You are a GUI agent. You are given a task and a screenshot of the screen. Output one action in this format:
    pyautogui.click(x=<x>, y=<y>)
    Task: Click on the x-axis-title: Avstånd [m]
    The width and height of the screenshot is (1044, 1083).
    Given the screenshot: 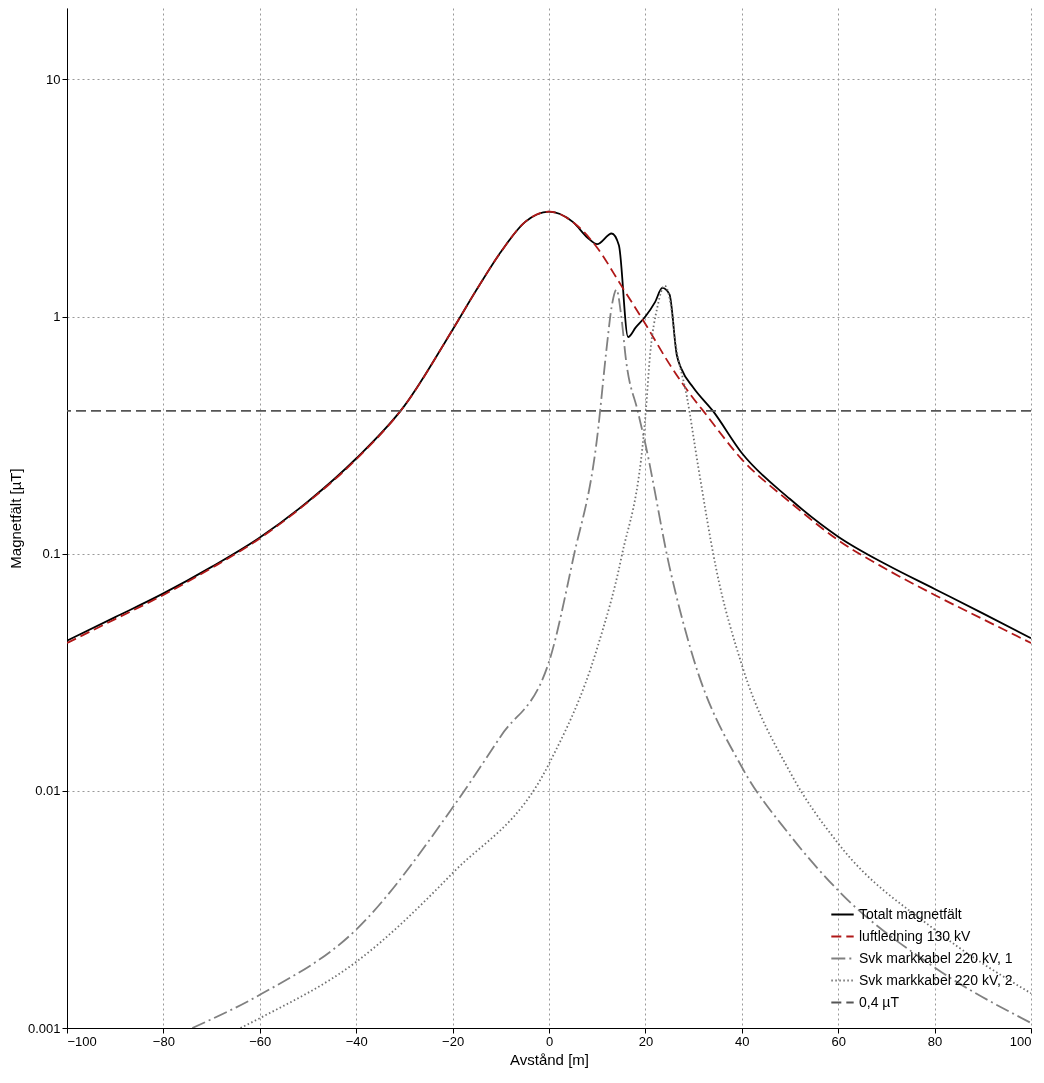 What is the action you would take?
    pyautogui.click(x=549, y=1059)
    